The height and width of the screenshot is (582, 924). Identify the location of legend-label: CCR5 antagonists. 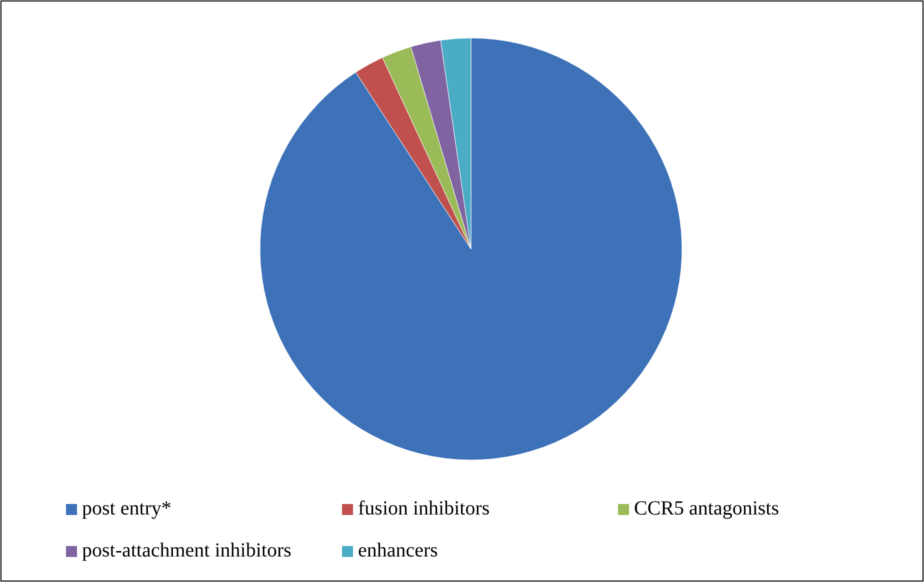
(707, 509).